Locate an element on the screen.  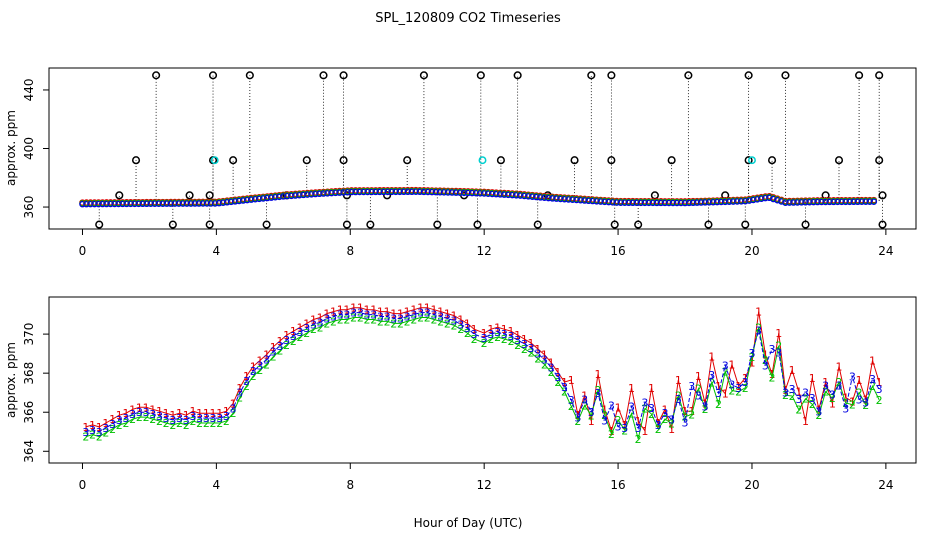
top-x-tick-label: 4 is located at coordinates (217, 251).